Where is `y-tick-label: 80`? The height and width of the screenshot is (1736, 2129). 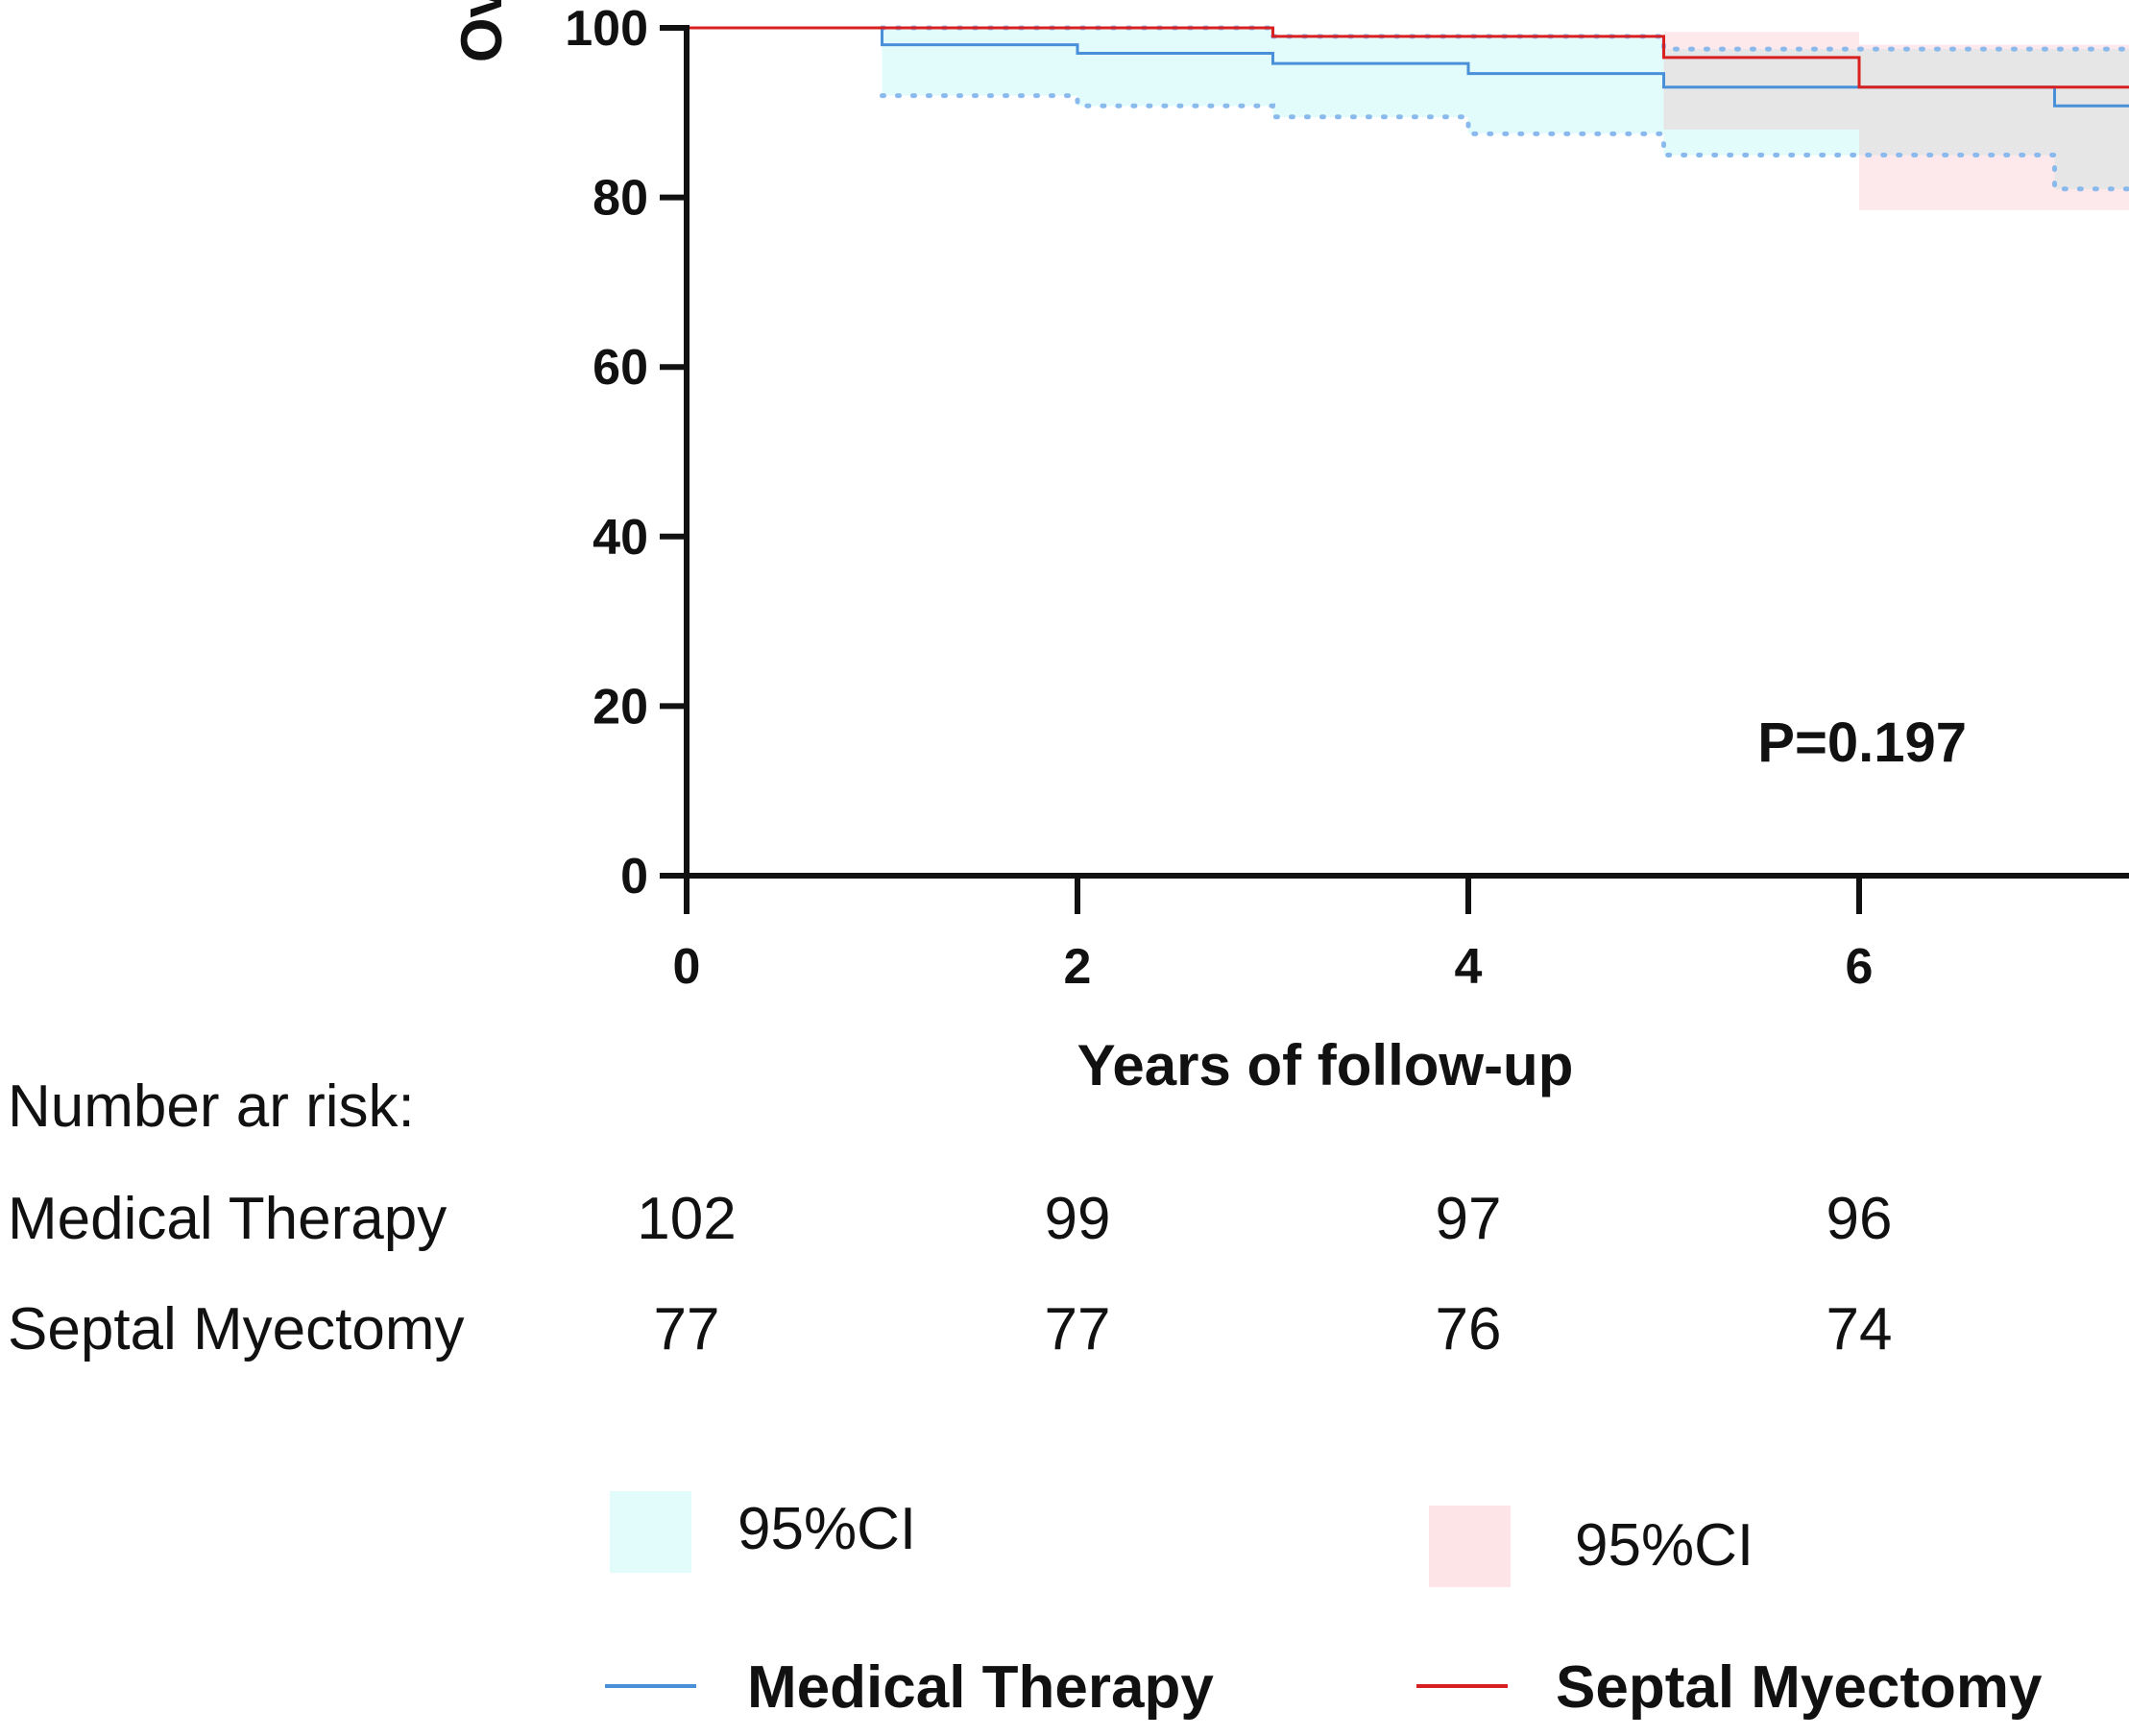
y-tick-label: 80 is located at coordinates (620, 199).